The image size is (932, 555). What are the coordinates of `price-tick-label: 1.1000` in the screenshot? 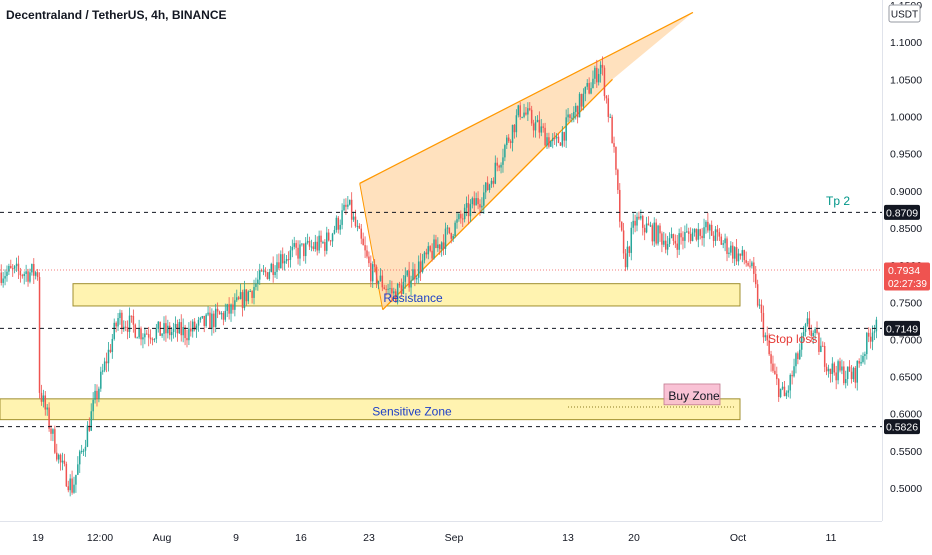 It's located at (906, 43).